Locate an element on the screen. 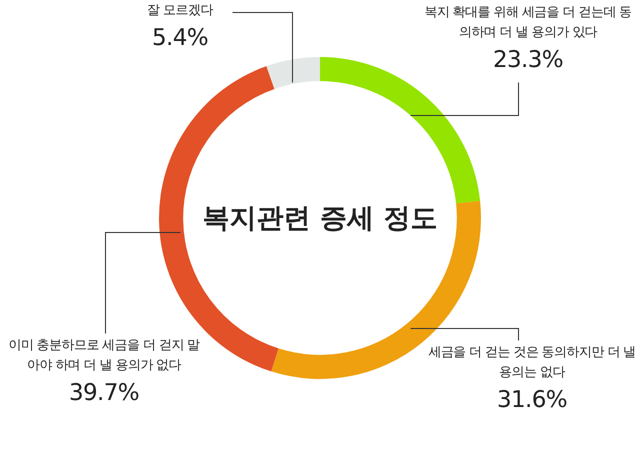 The height and width of the screenshot is (450, 640). slice-label: 이미 충분하므로 세금을 더 걷지 말아야 하며 더 낼 용의가 없다 is located at coordinates (104, 356).